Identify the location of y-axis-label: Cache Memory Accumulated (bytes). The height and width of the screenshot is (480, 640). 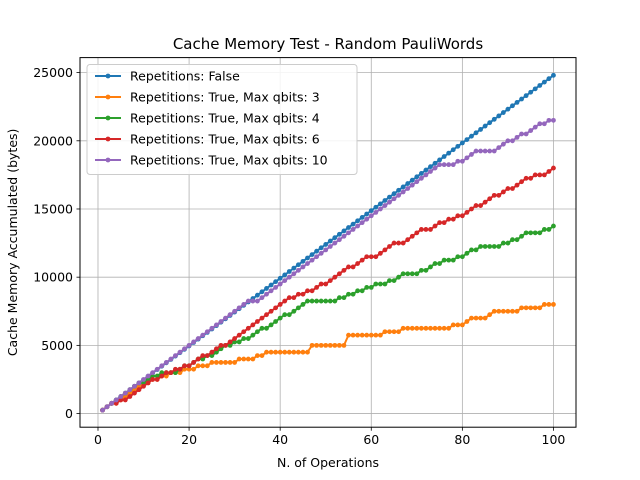
(12, 243).